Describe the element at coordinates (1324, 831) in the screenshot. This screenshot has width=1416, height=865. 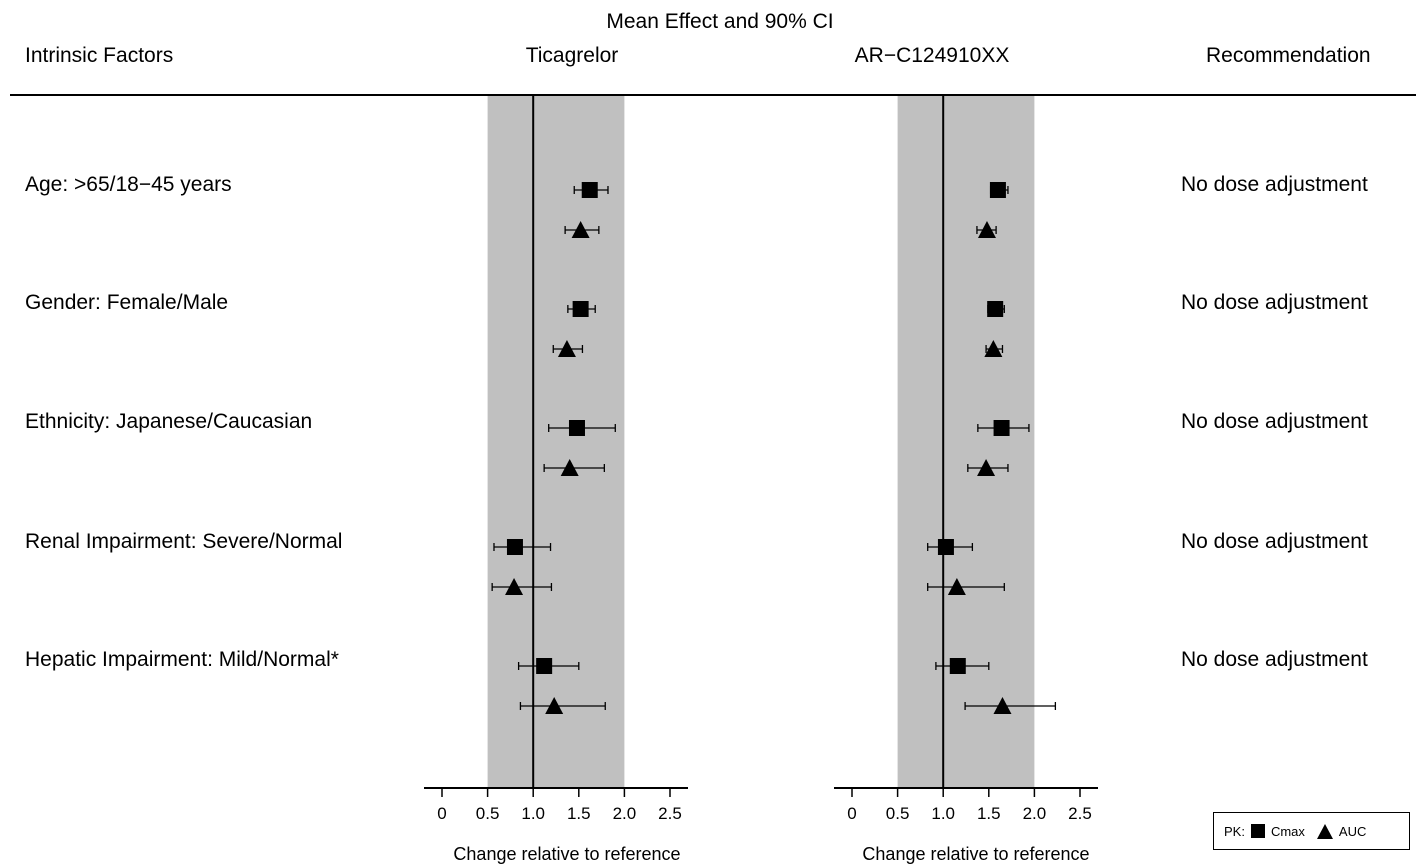
I see `legend-triangle-marker-icon` at that location.